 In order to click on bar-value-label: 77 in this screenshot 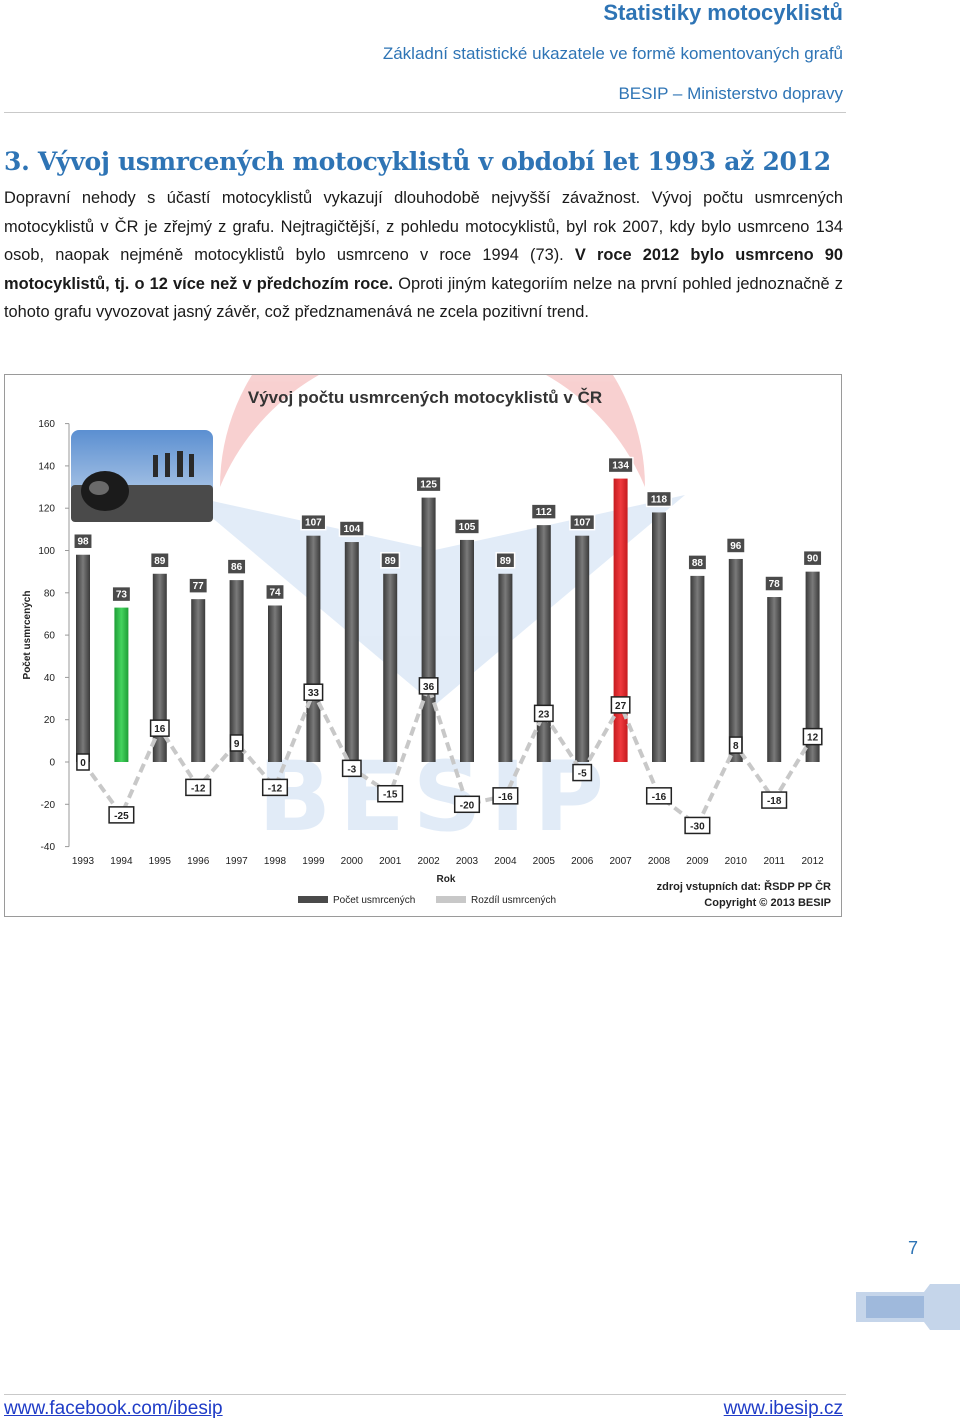, I will do `click(199, 586)`.